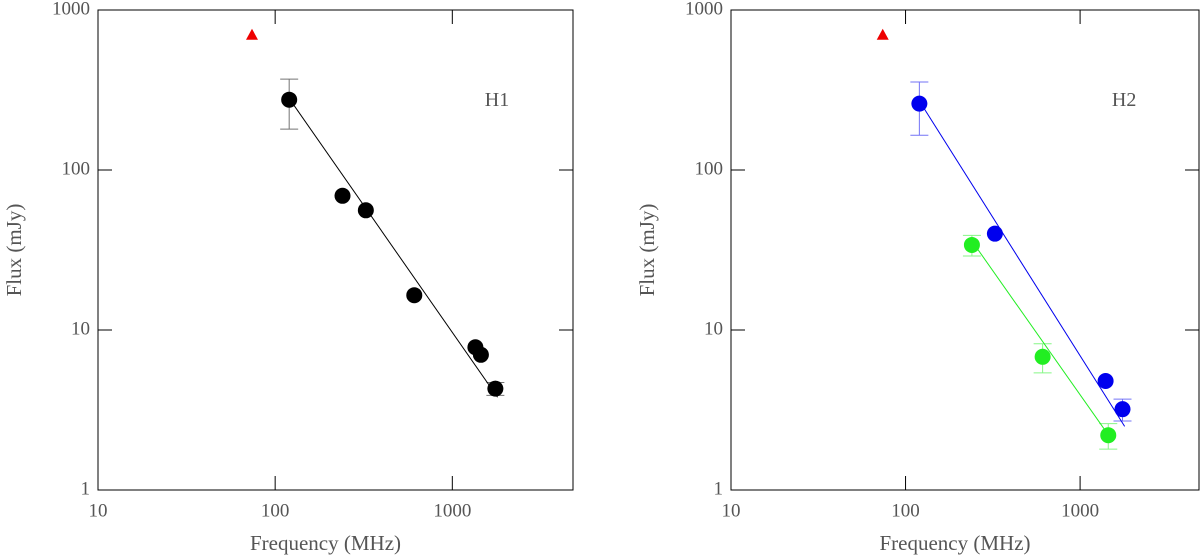 Image resolution: width=1200 pixels, height=558 pixels. I want to click on annotation: H1, so click(497, 100).